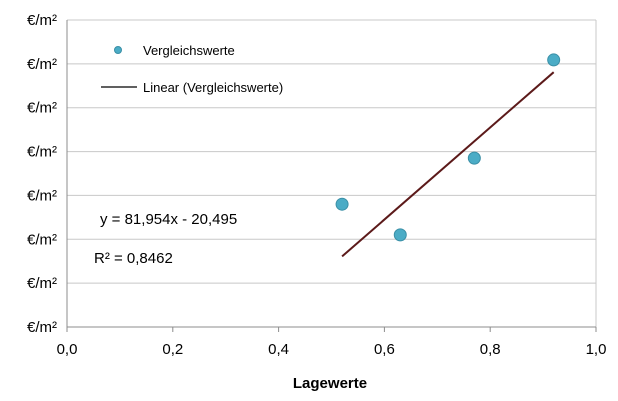 This screenshot has width=618, height=401. I want to click on y-tick-labels: €/m² €/m² €/m² €/m² €/m² €/m² €/m² €/m², so click(42, 174).